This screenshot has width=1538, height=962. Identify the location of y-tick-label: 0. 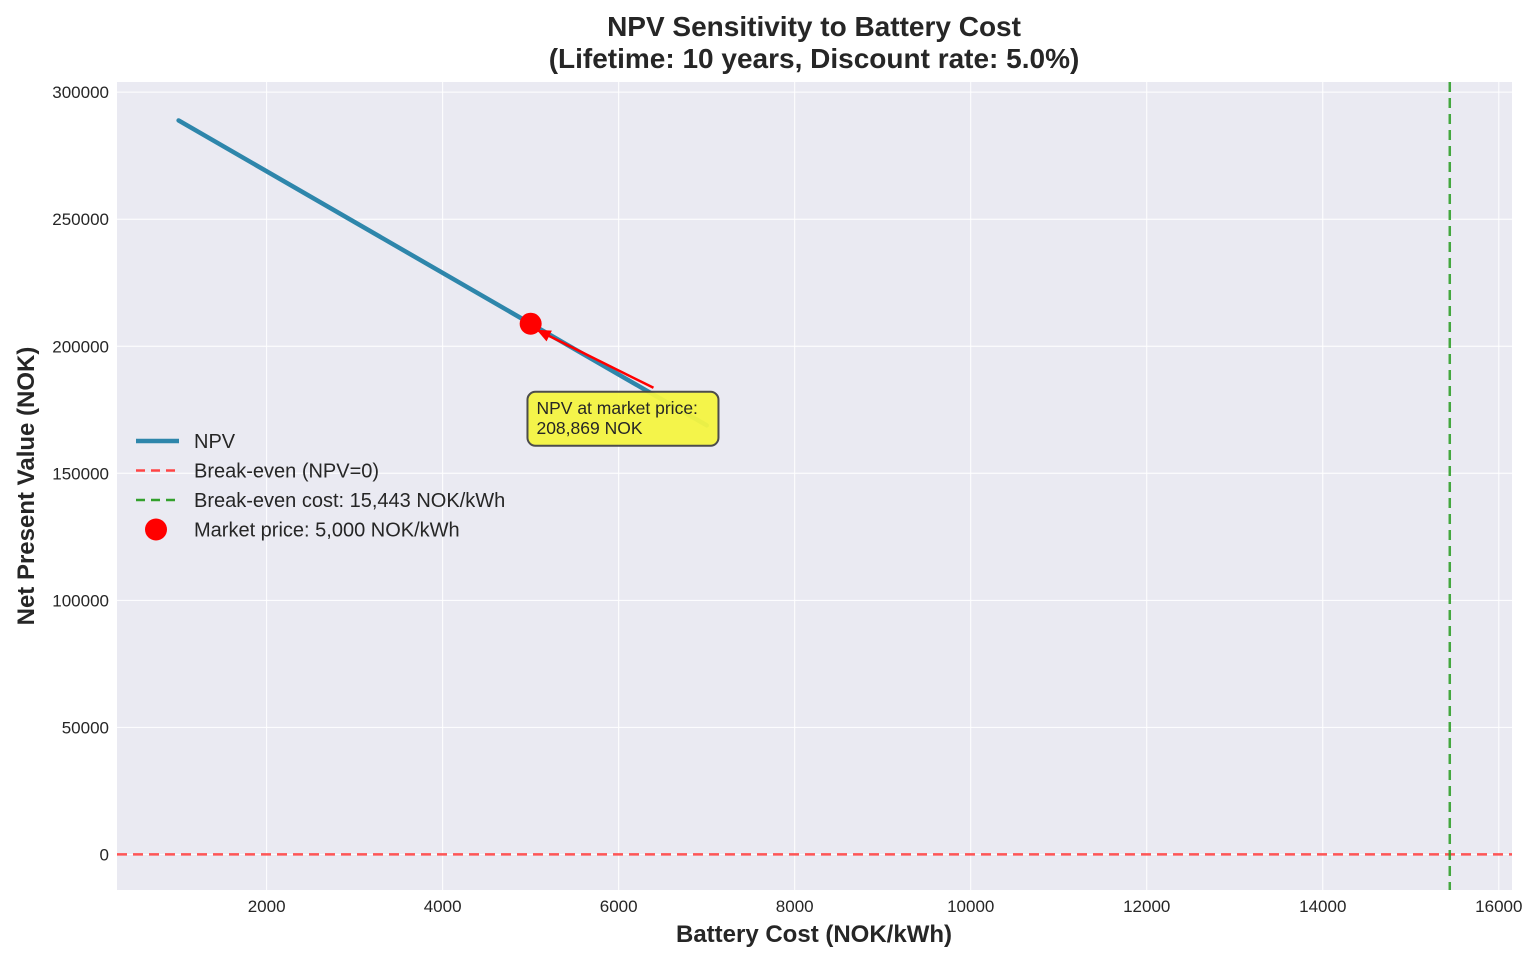
(104, 854).